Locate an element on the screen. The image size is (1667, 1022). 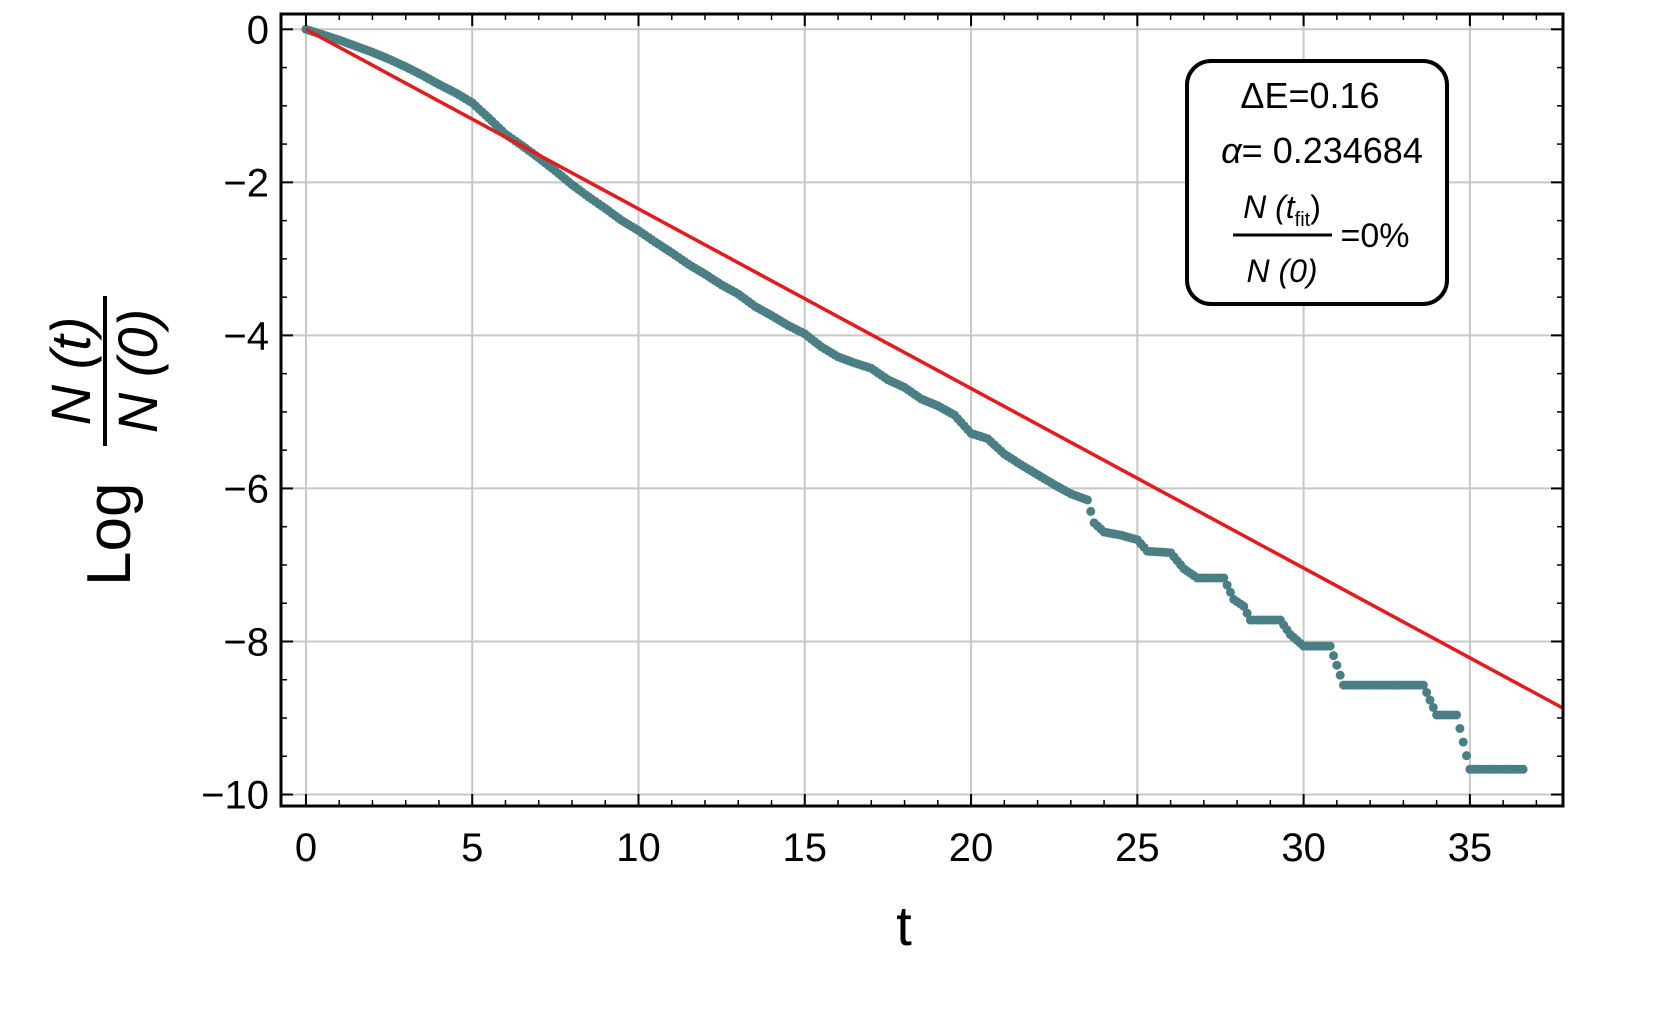
y-tick-label: −10 is located at coordinates (235, 796).